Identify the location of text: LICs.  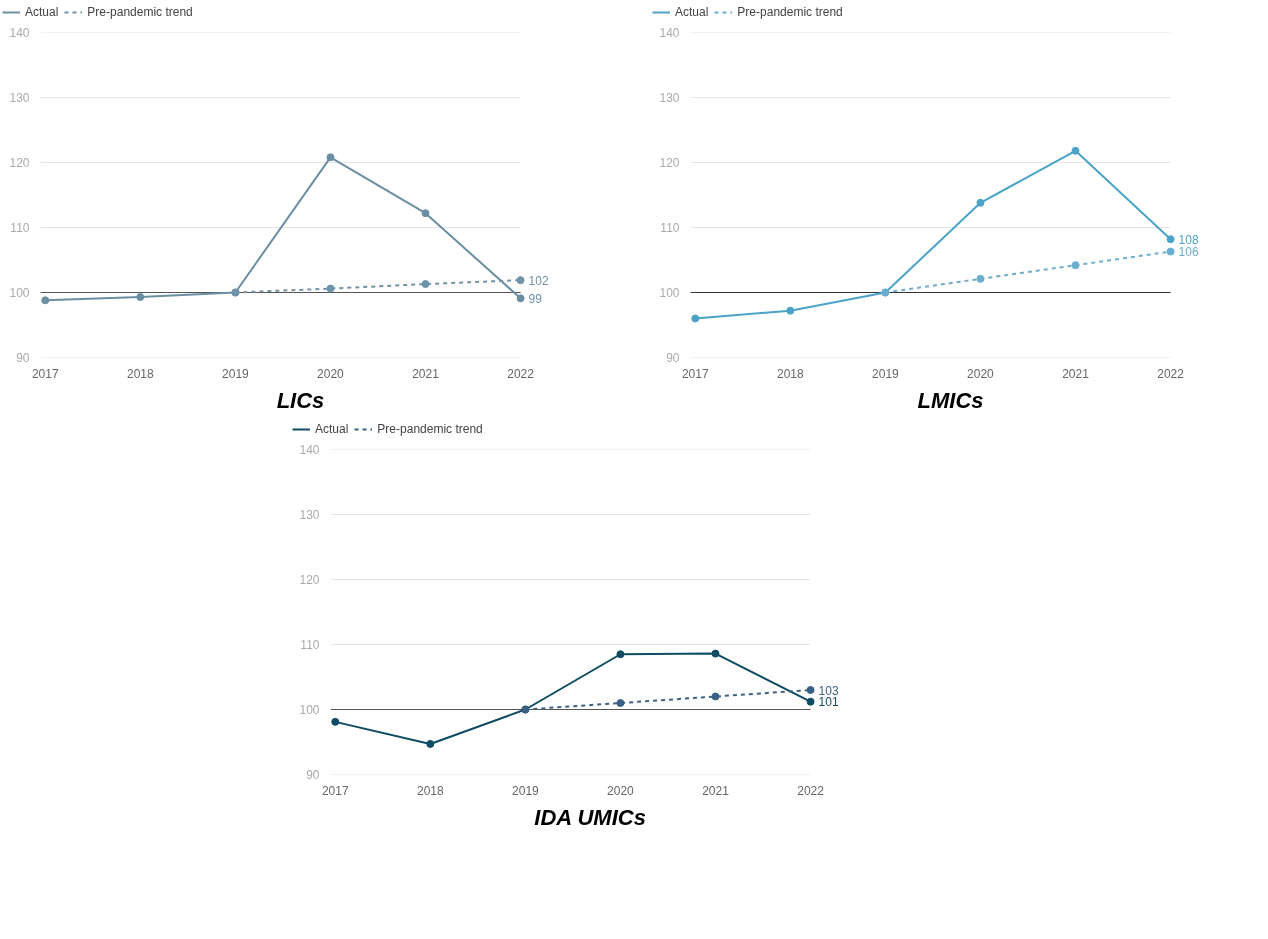
(300, 400).